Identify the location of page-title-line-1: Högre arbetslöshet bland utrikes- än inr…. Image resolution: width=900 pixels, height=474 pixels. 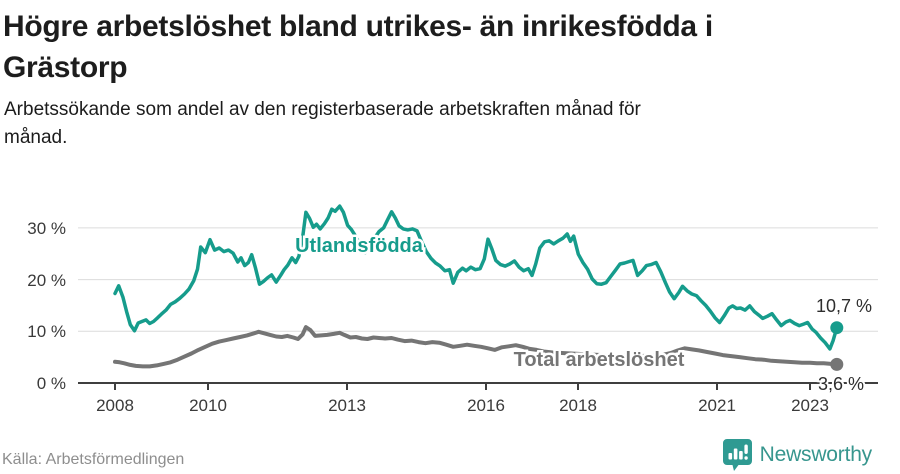
(358, 26).